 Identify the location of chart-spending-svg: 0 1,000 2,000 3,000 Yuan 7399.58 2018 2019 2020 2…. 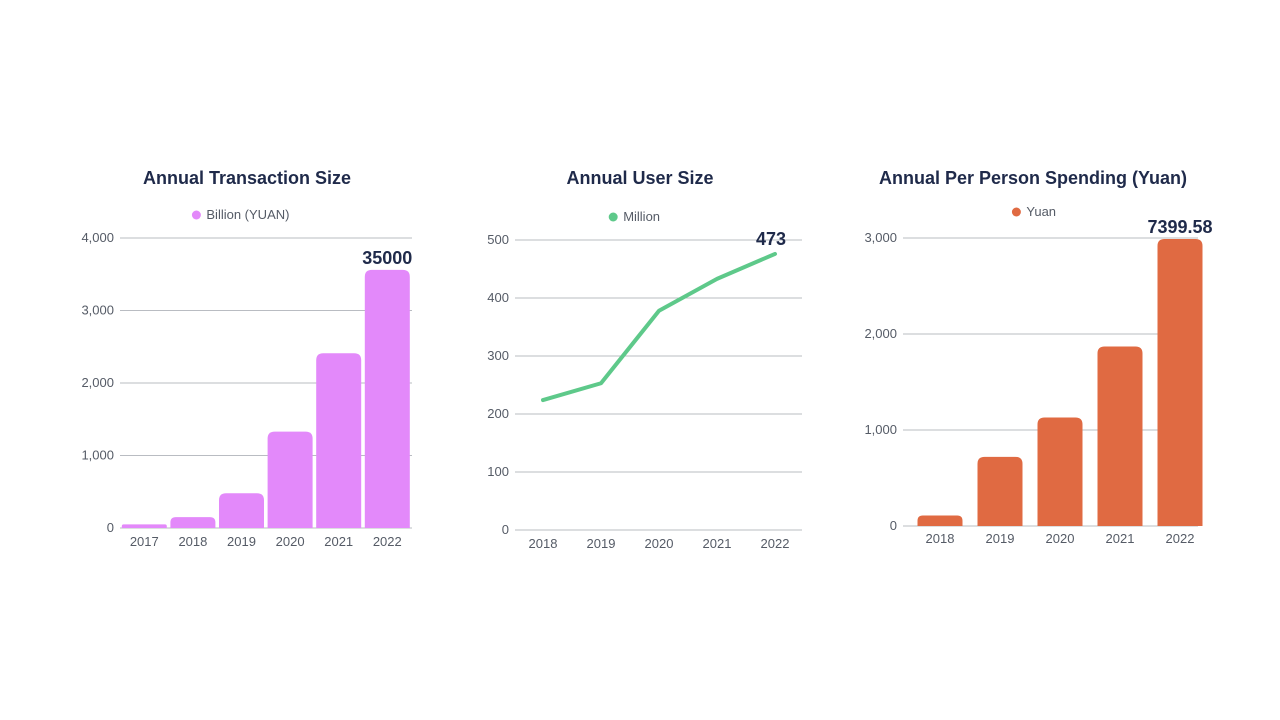
(1038, 375).